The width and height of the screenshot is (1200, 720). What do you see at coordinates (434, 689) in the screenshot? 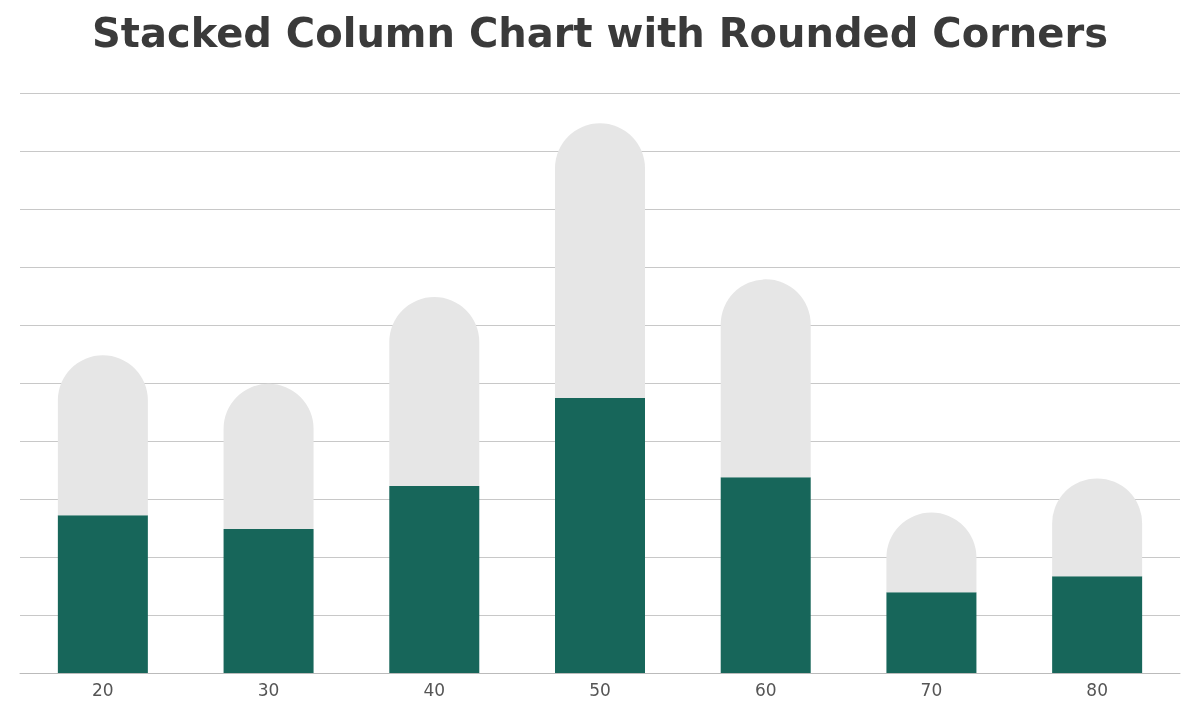
I see `x-tick-label: 40` at bounding box center [434, 689].